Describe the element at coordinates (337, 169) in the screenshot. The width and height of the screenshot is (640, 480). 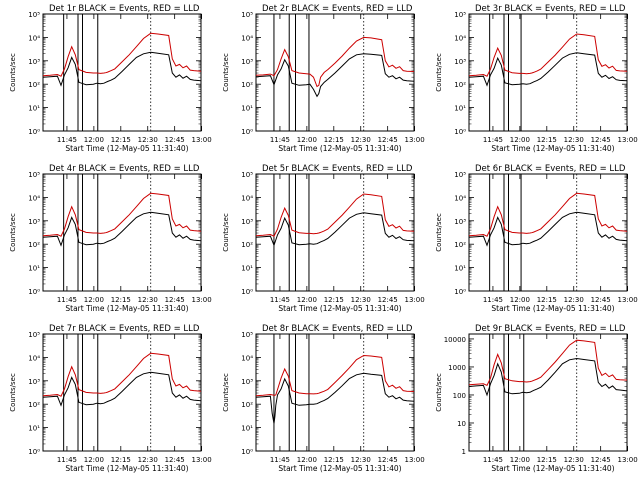
I see `plot-title: Det 5r BLACK = Events, RED = LLD` at that location.